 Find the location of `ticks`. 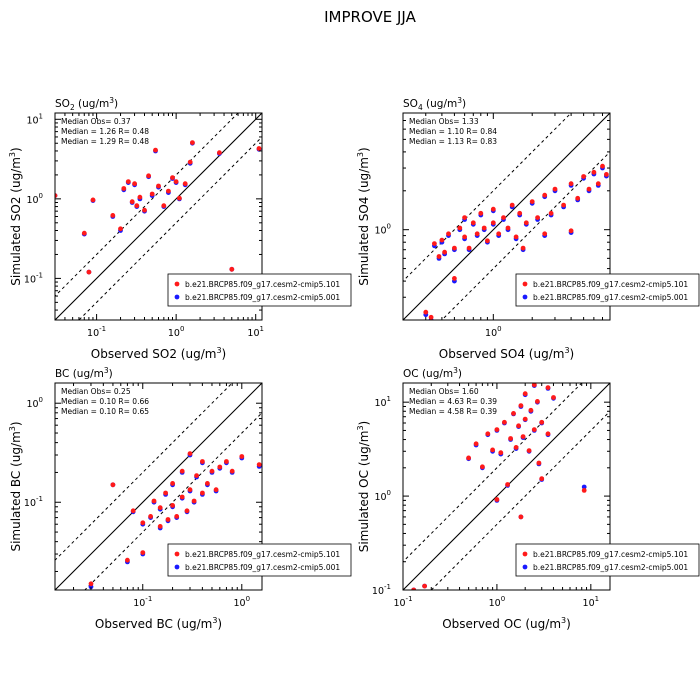

ticks is located at coordinates (506, 487).